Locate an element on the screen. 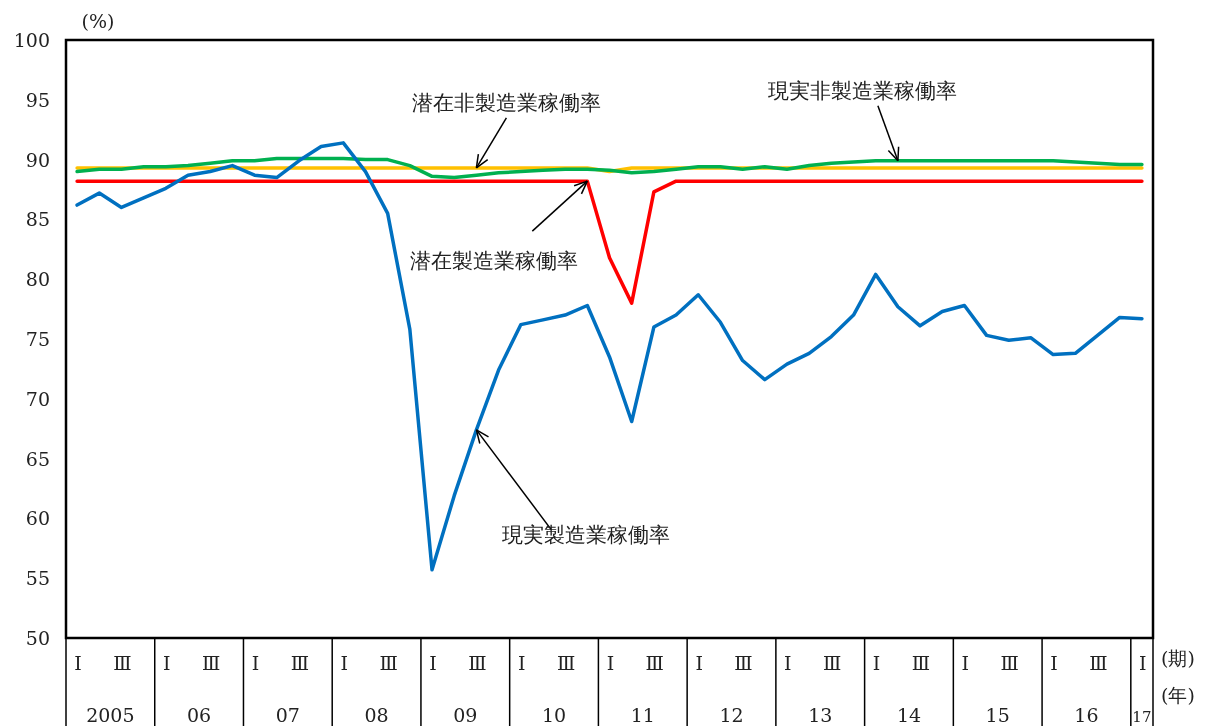 This screenshot has height=726, width=1217. ytick: 85 is located at coordinates (37, 219).